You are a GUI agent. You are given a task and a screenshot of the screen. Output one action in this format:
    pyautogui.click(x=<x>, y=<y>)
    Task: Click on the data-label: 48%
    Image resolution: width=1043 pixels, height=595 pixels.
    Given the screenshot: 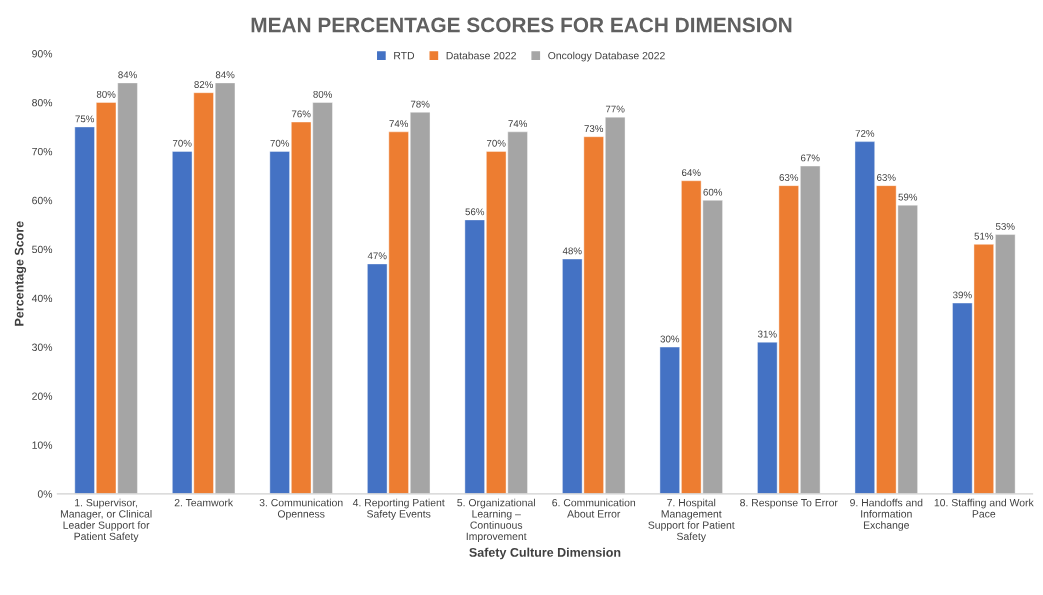 What is the action you would take?
    pyautogui.click(x=572, y=251)
    